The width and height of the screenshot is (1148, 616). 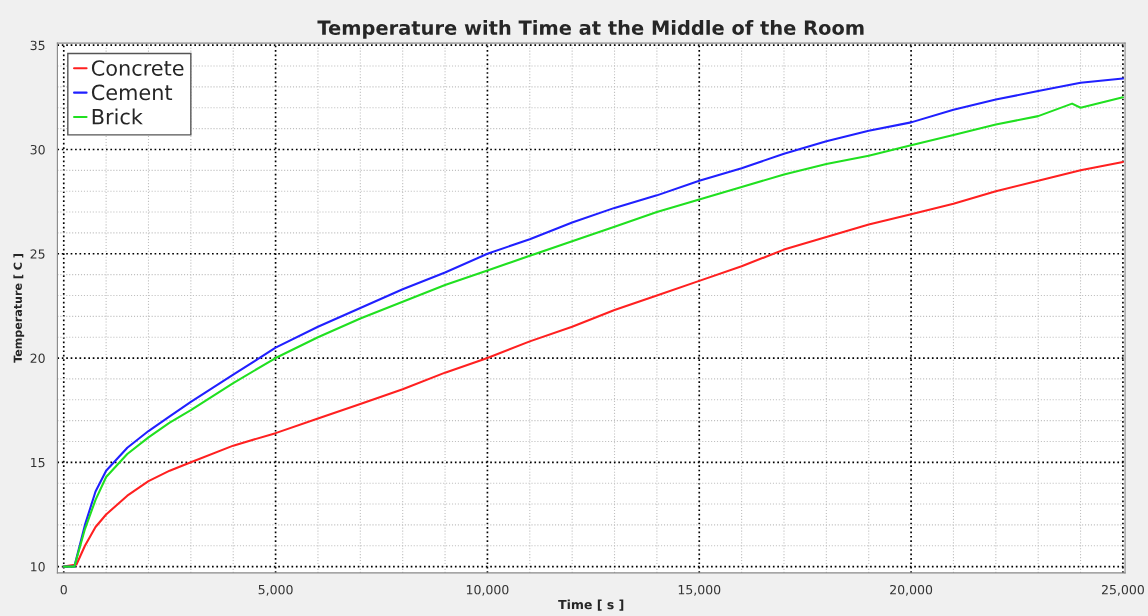 I want to click on legend-label: Concrete, so click(x=137, y=68).